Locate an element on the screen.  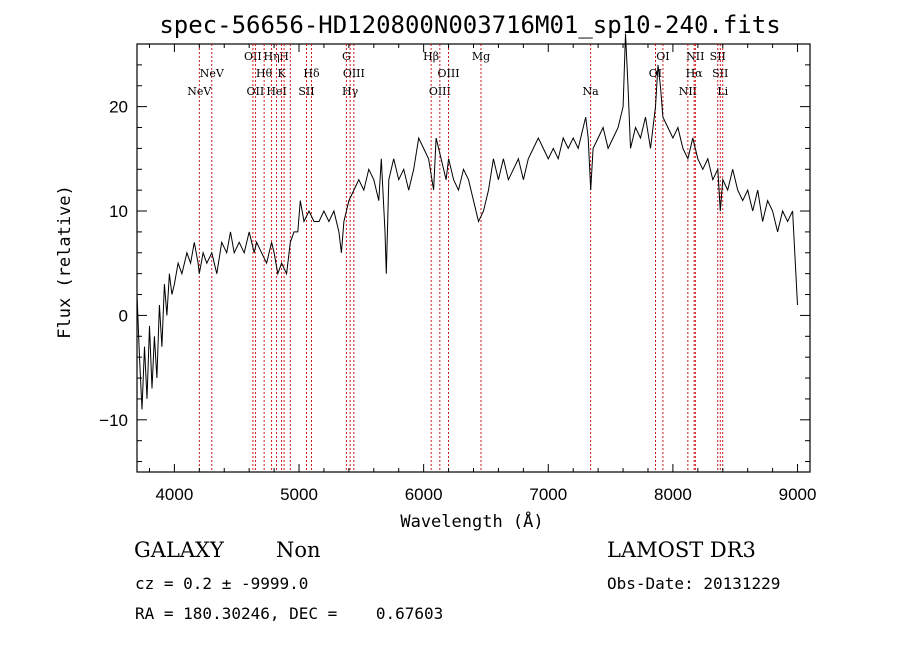
y-tick-label: −10 is located at coordinates (113, 420).